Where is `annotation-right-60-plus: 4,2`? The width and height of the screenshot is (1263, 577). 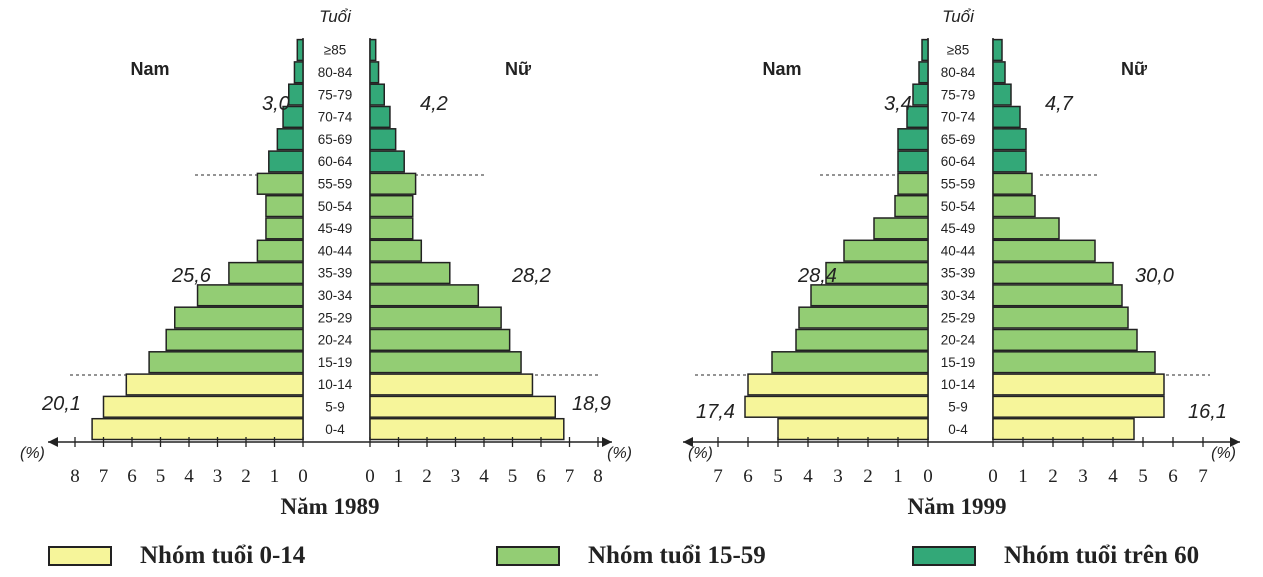 annotation-right-60-plus: 4,2 is located at coordinates (434, 104).